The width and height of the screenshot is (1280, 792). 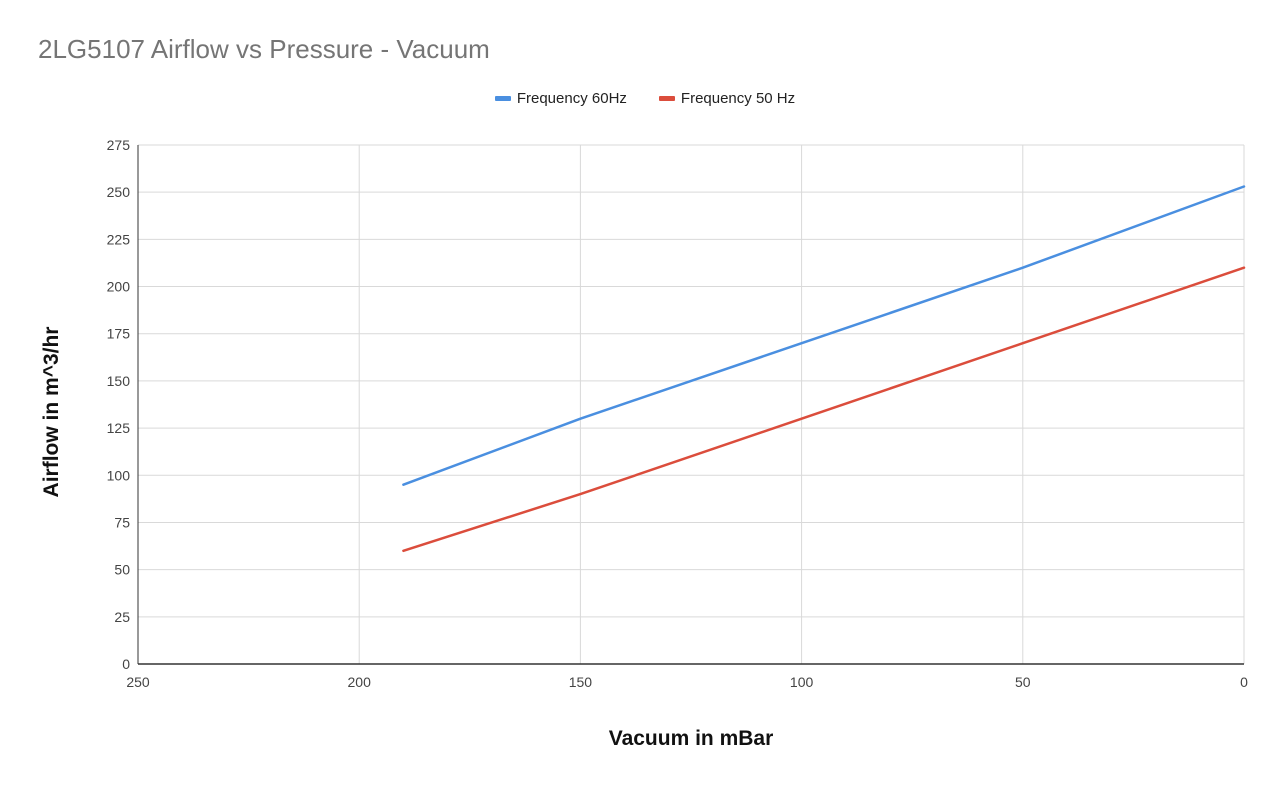 I want to click on y-tick-label: 225, so click(x=119, y=239).